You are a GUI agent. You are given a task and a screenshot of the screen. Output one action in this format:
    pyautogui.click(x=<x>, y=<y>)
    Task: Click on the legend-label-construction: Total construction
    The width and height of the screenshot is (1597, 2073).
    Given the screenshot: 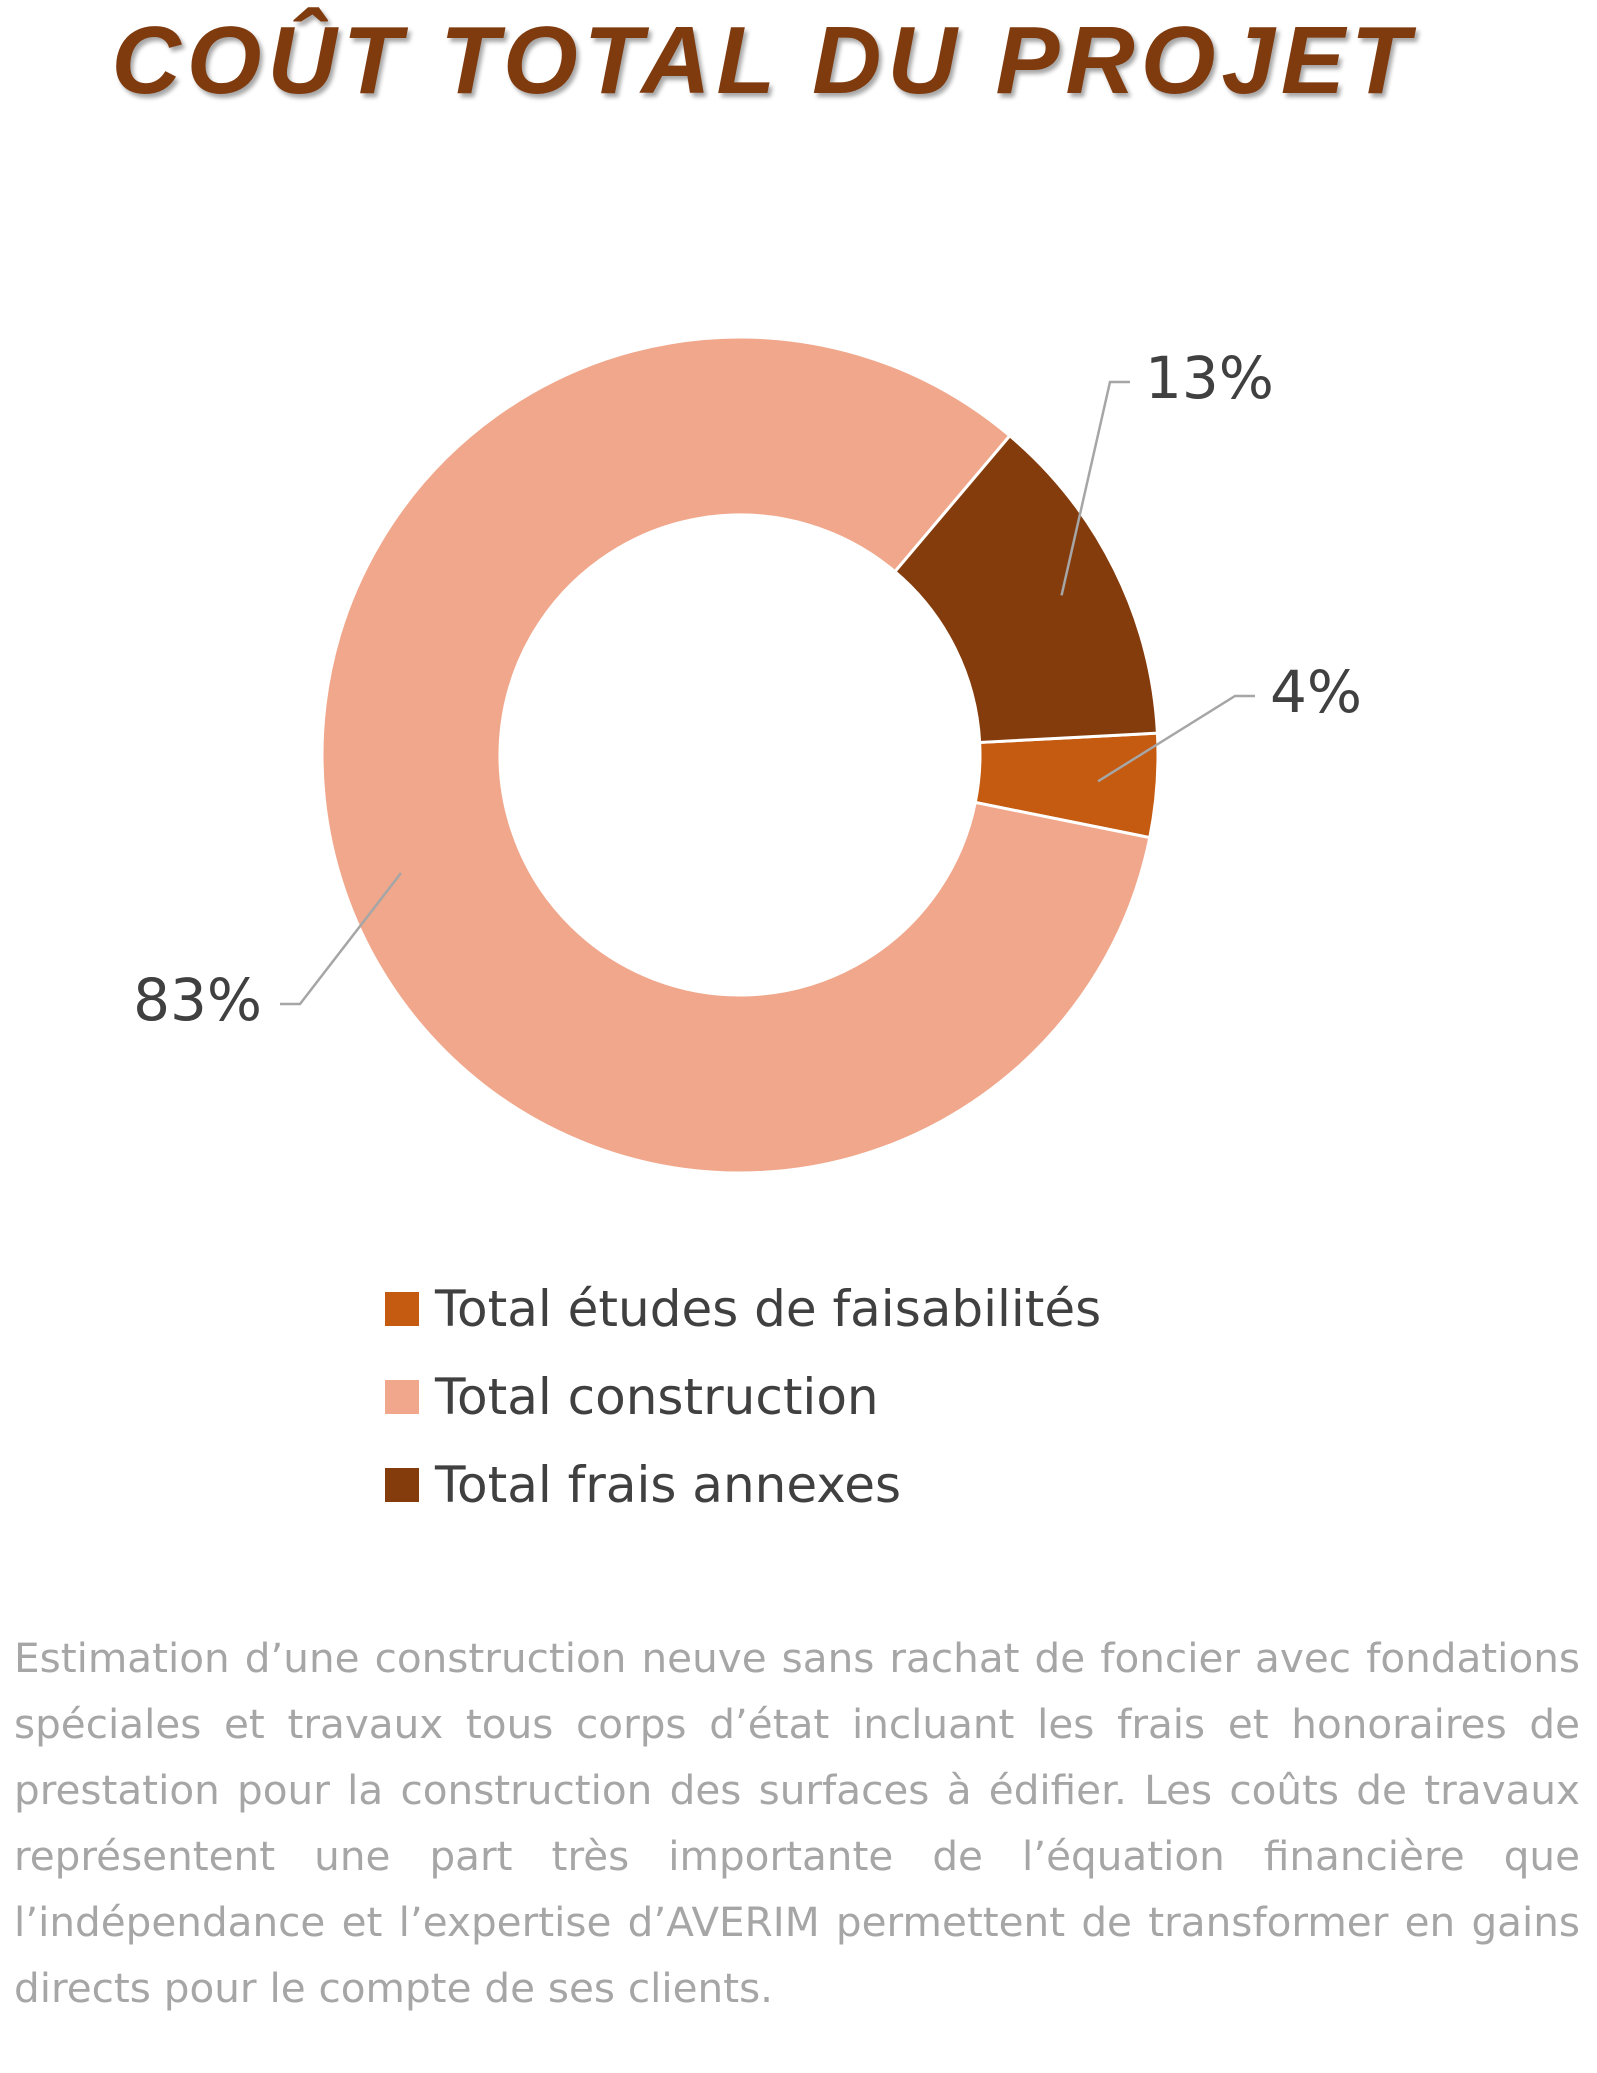 What is the action you would take?
    pyautogui.click(x=657, y=1397)
    